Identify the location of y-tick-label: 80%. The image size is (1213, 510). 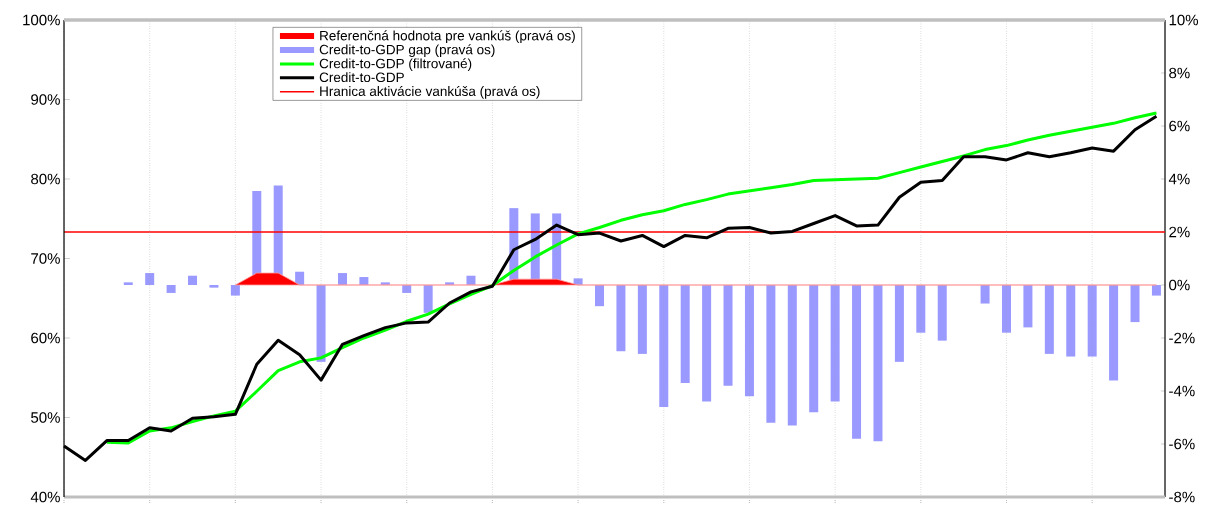
(45, 179).